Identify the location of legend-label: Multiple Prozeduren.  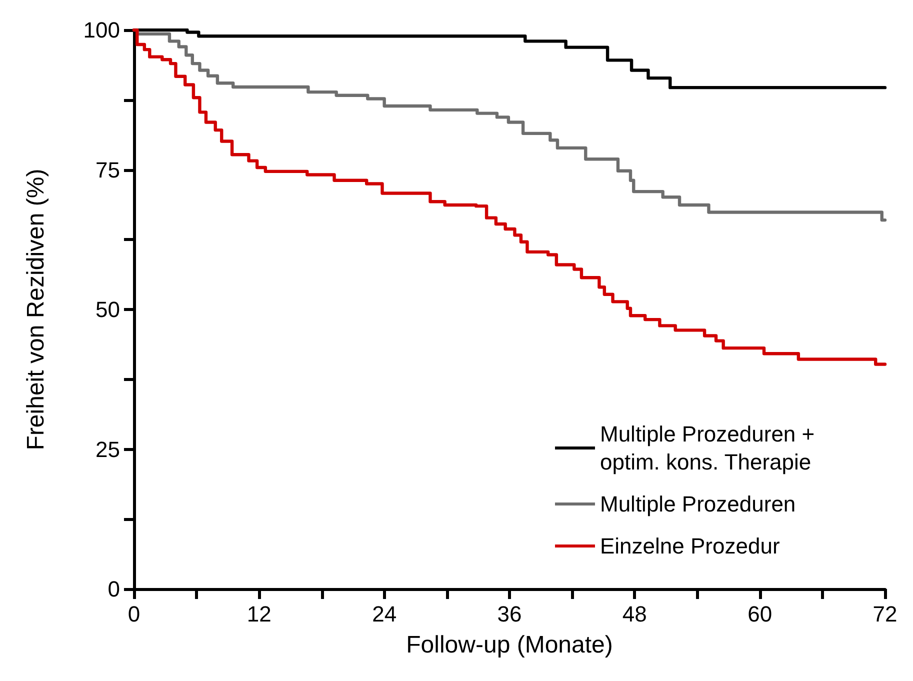
(698, 504).